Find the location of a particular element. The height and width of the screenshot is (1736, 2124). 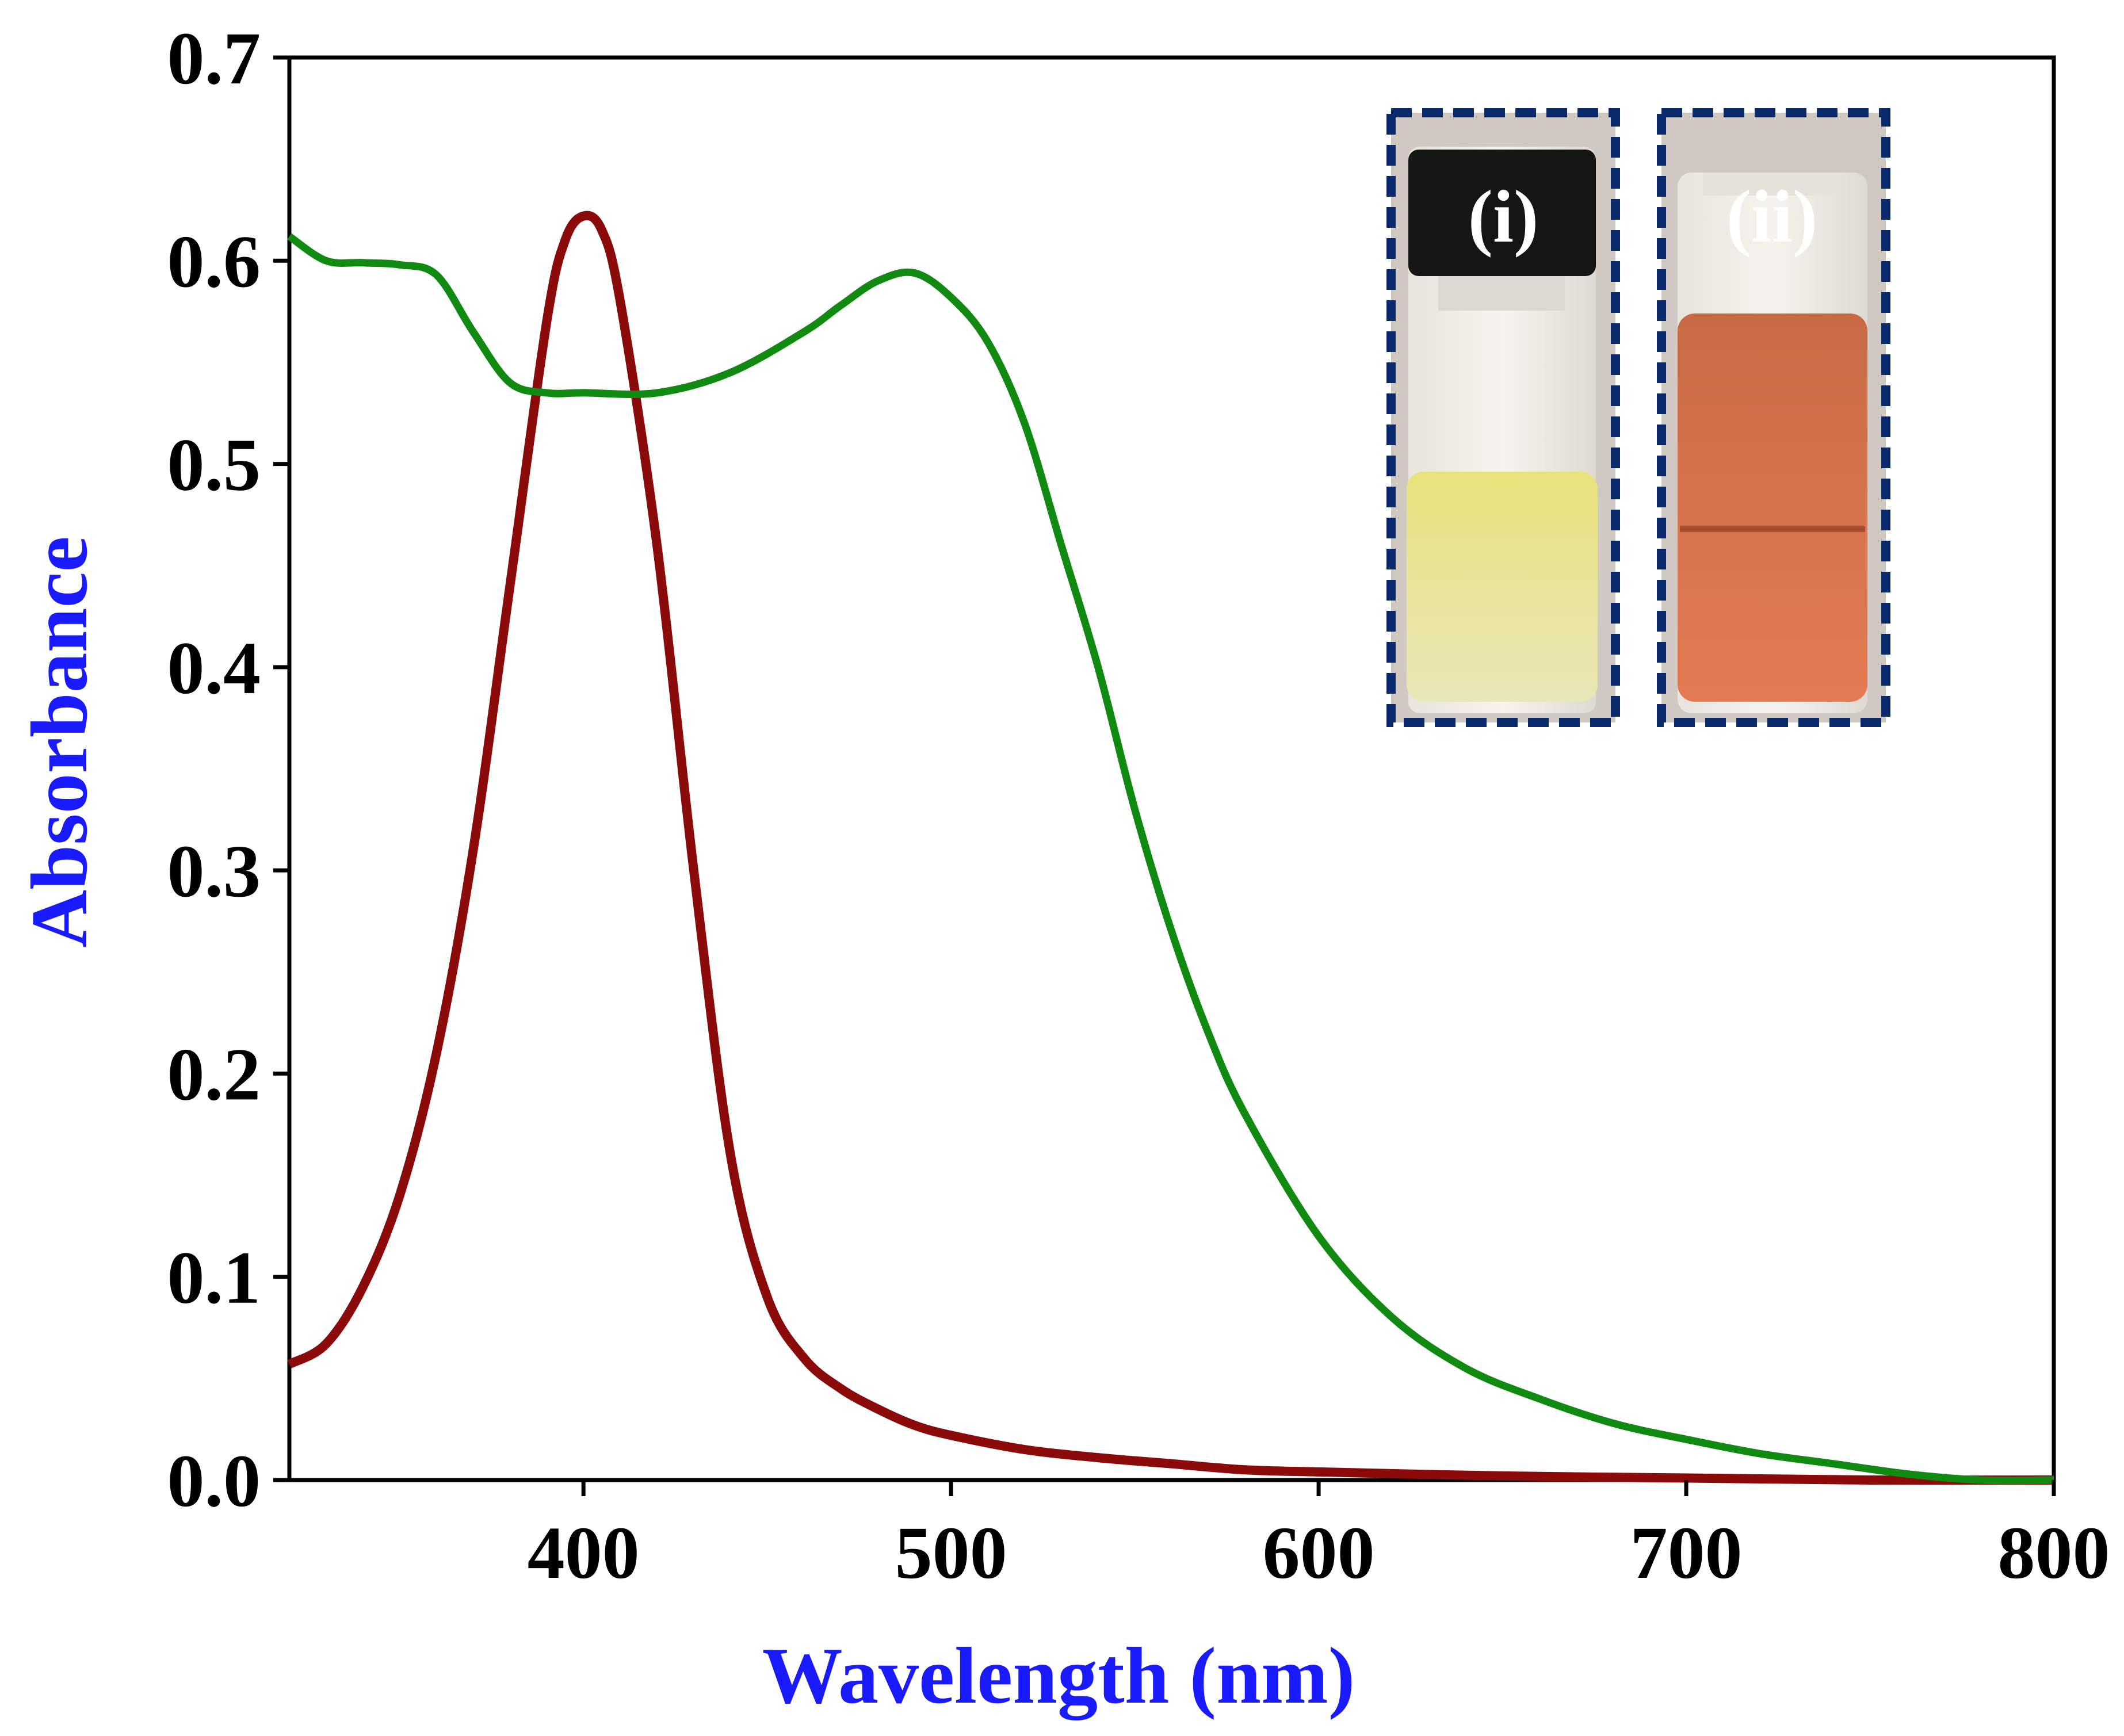

x-tick-label: 500 is located at coordinates (951, 1553).